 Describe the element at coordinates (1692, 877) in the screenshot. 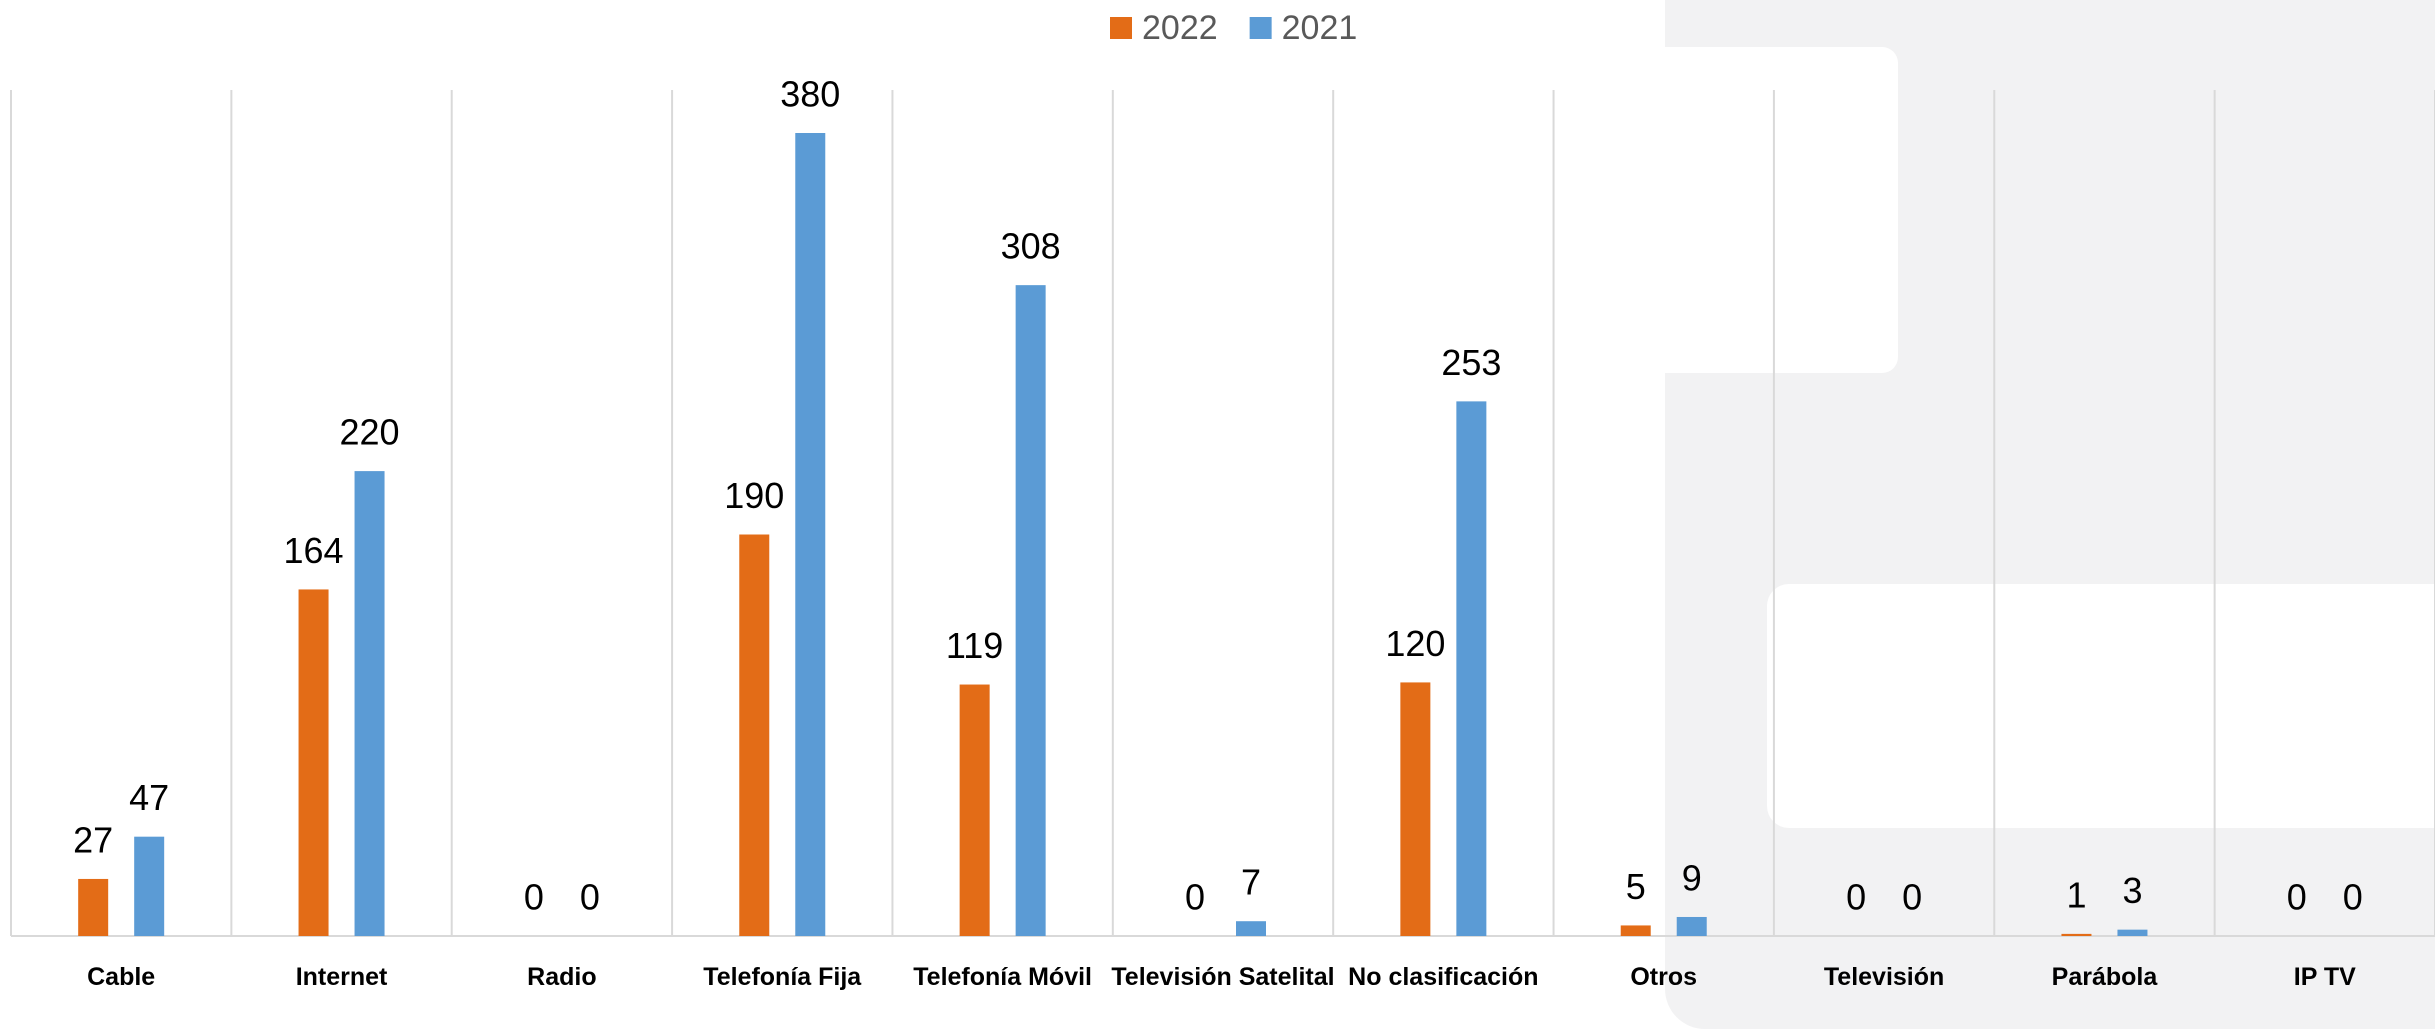

I see `data-label: 9` at that location.